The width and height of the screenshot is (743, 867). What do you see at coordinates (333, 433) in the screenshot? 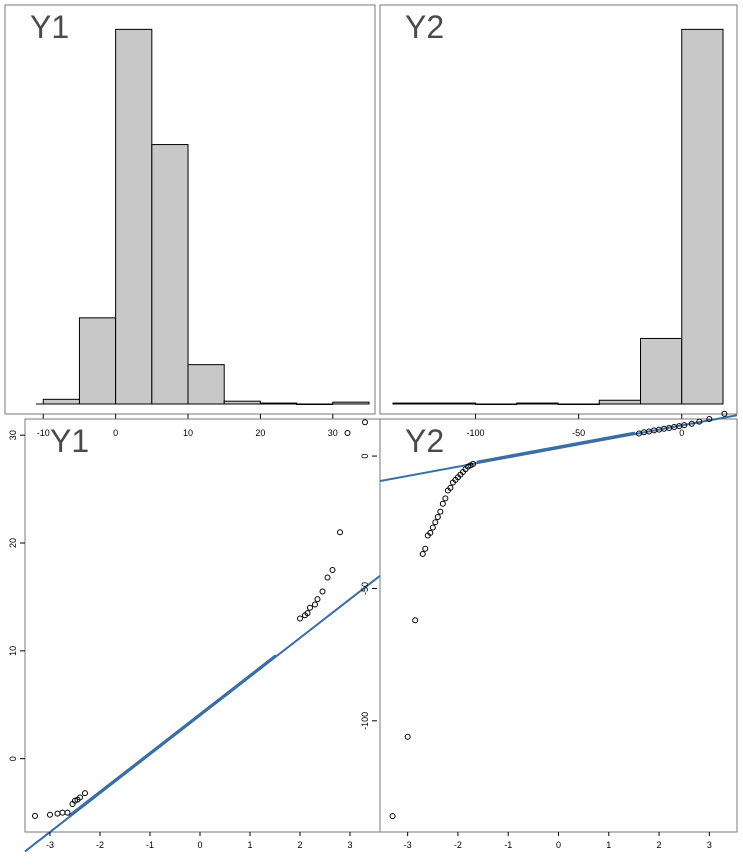
I see `x-tick-label: 30` at bounding box center [333, 433].